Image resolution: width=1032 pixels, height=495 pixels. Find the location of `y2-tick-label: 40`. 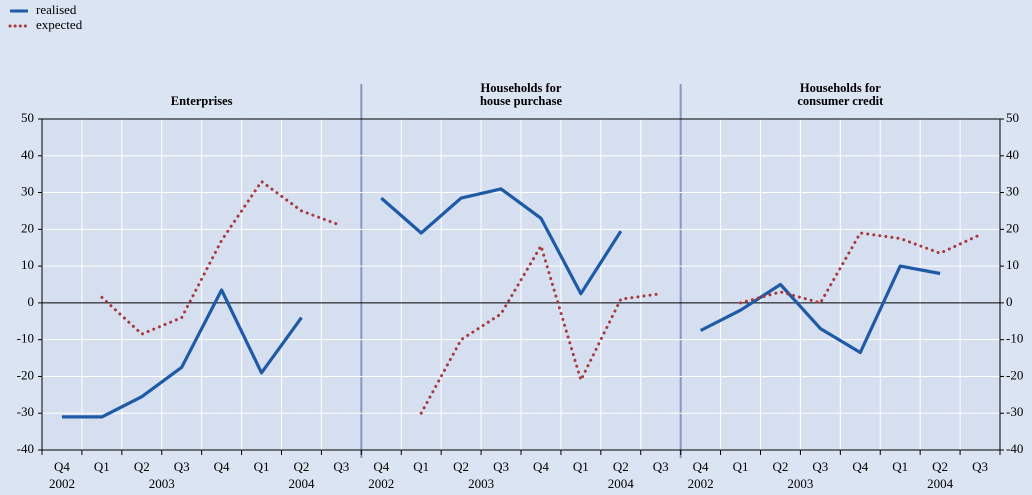

y2-tick-label: 40 is located at coordinates (1012, 154).